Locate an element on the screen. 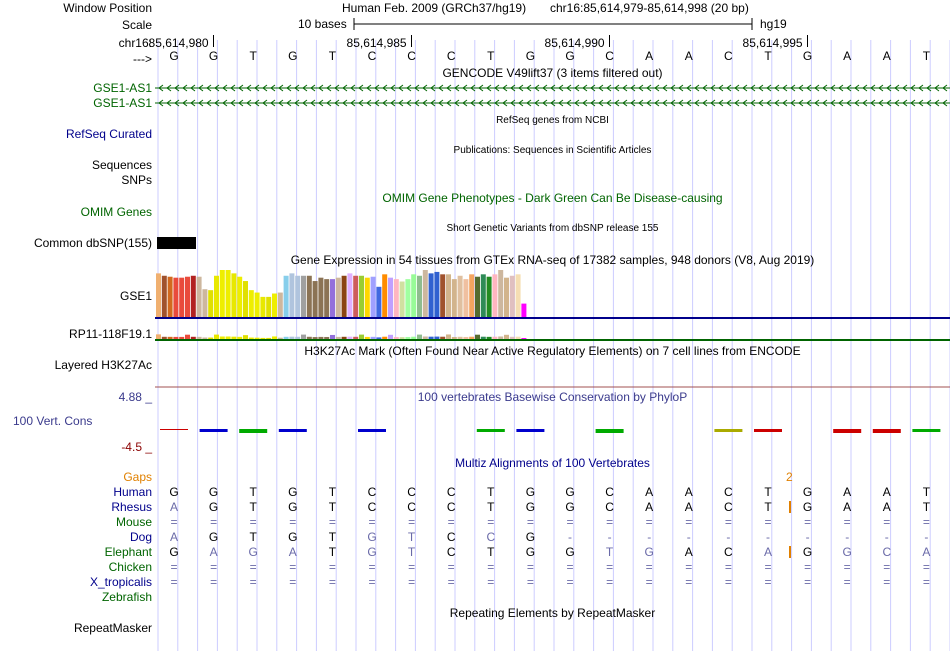 This screenshot has height=651, width=950. refseq-track-title: RefSeq genes from NCBI is located at coordinates (552, 120).